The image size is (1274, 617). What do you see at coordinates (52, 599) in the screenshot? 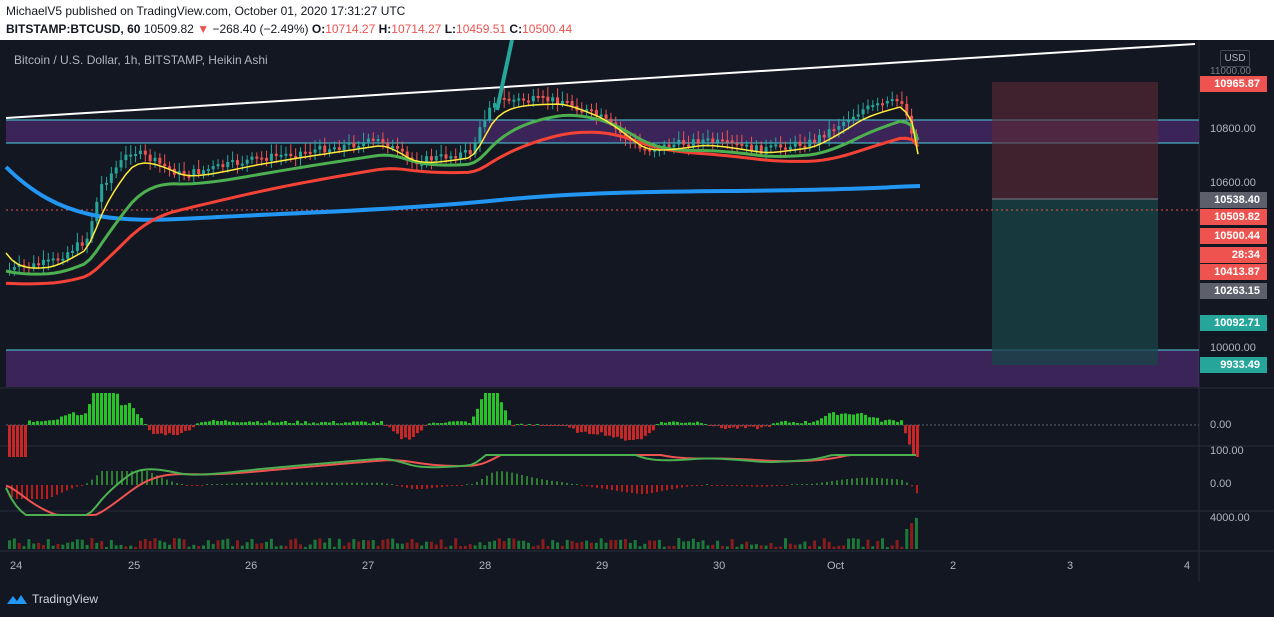
I see `tradingview-logo: TradingView` at bounding box center [52, 599].